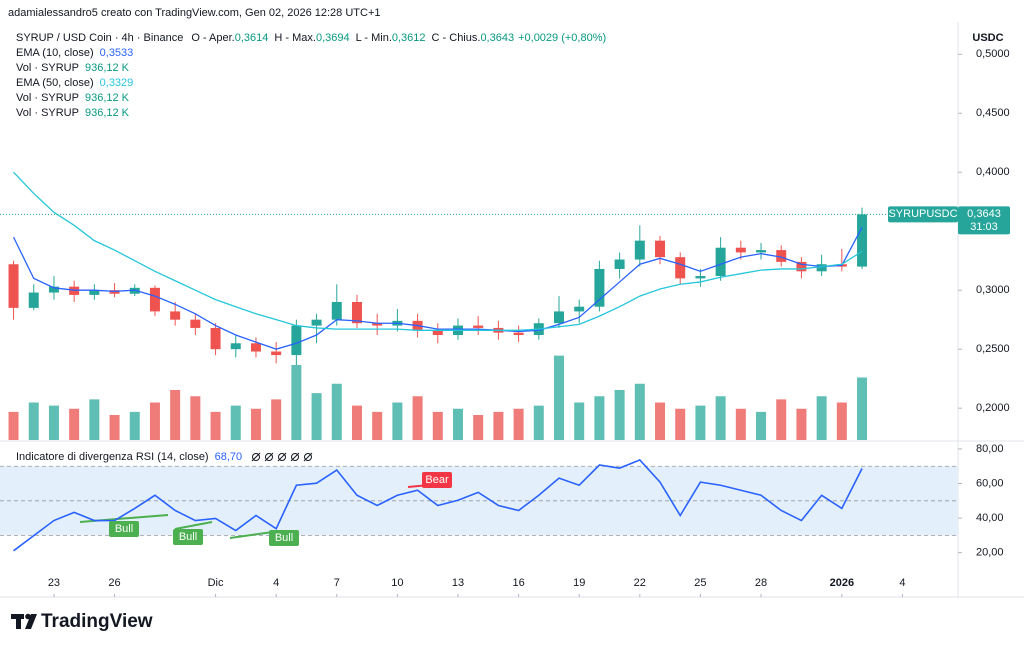 The width and height of the screenshot is (1024, 648). What do you see at coordinates (700, 583) in the screenshot?
I see `x-tick-label: 25` at bounding box center [700, 583].